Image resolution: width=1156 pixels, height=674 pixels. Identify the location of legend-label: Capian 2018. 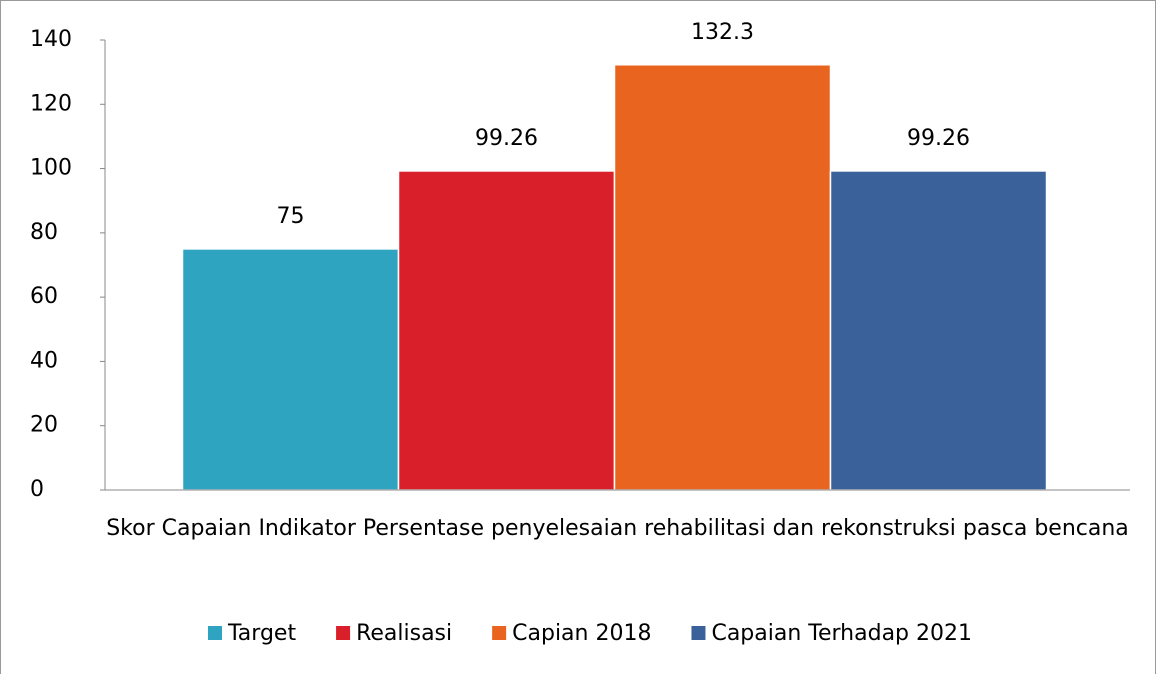
(581, 633).